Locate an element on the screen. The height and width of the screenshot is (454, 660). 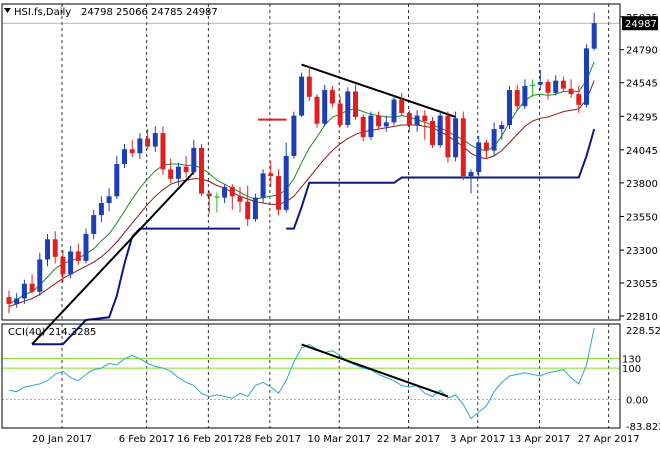
cci-level-label: 100 is located at coordinates (631, 369).